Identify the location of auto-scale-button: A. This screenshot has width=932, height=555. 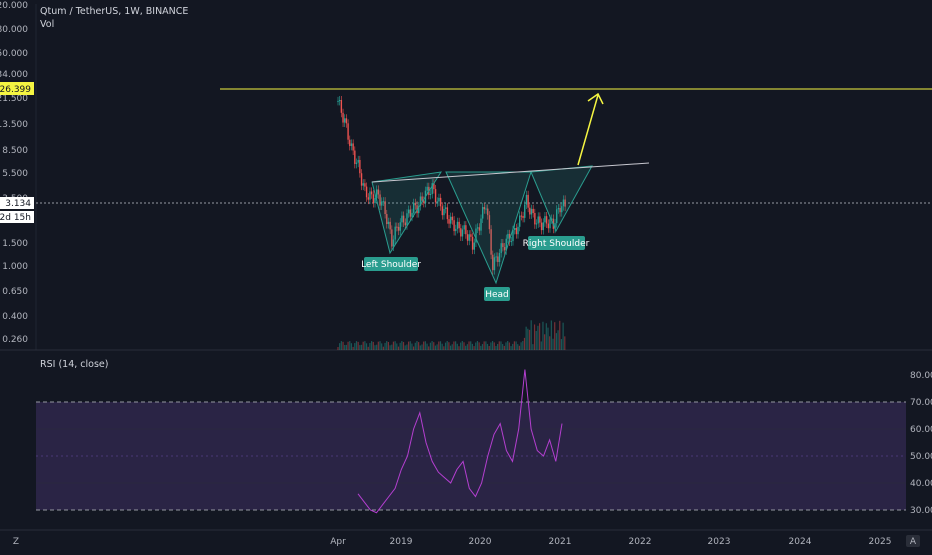
(913, 541).